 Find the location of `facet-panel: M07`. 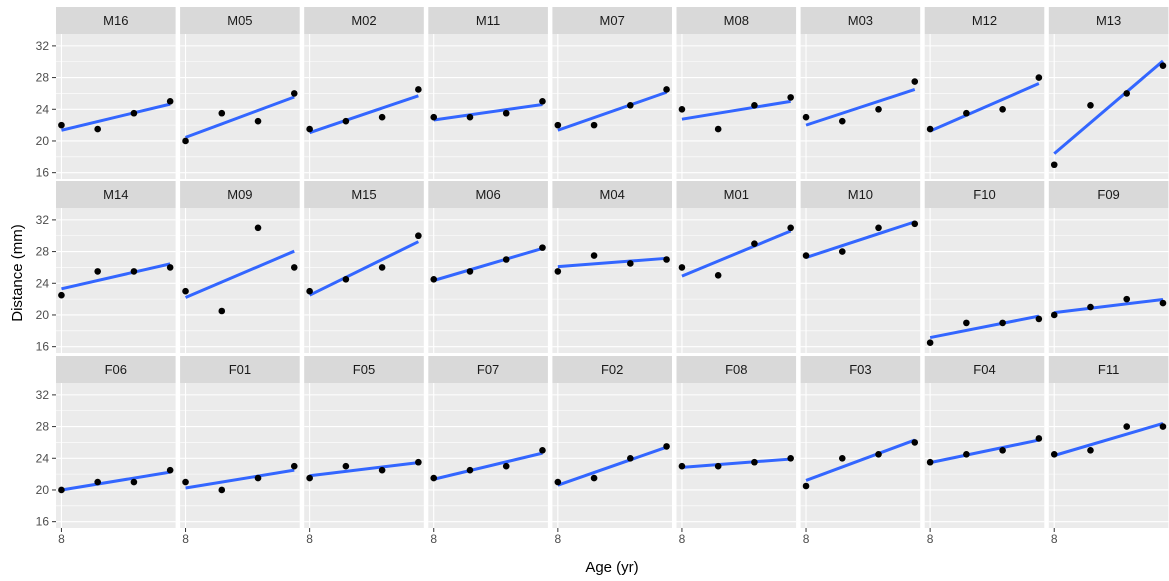

facet-panel: M07 is located at coordinates (612, 93).